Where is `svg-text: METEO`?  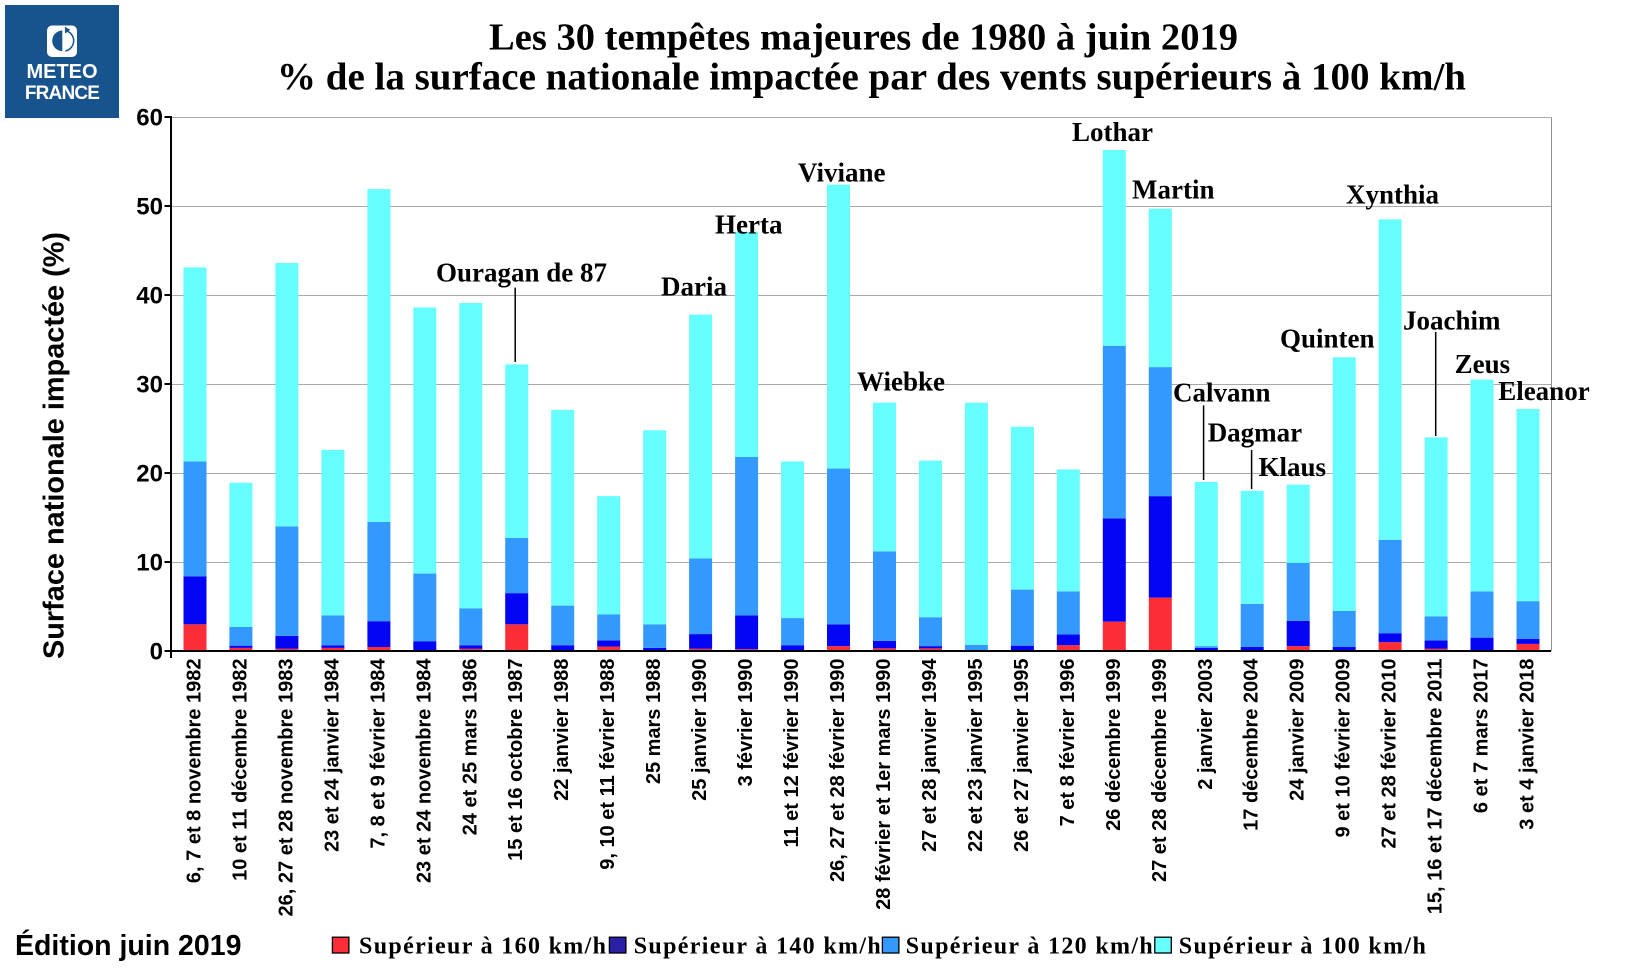 svg-text: METEO is located at coordinates (61, 72).